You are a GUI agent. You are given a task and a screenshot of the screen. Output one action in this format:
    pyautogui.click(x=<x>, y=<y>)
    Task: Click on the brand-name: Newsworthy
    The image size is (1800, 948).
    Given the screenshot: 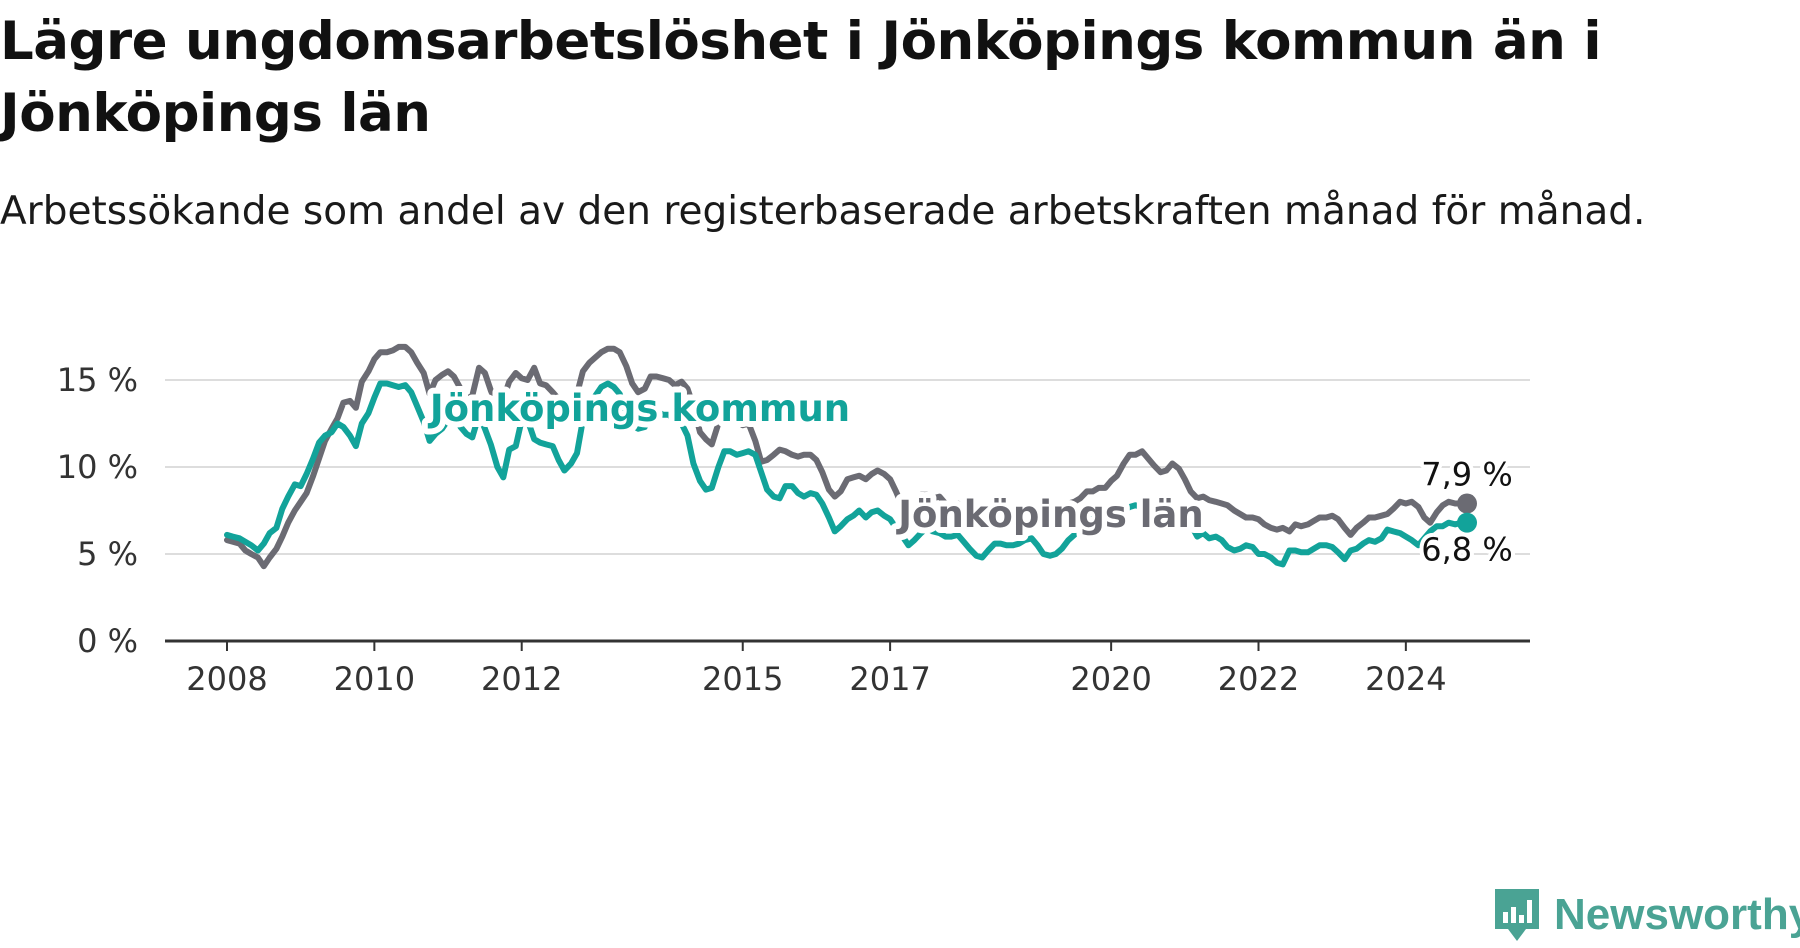 What is the action you would take?
    pyautogui.click(x=1677, y=914)
    